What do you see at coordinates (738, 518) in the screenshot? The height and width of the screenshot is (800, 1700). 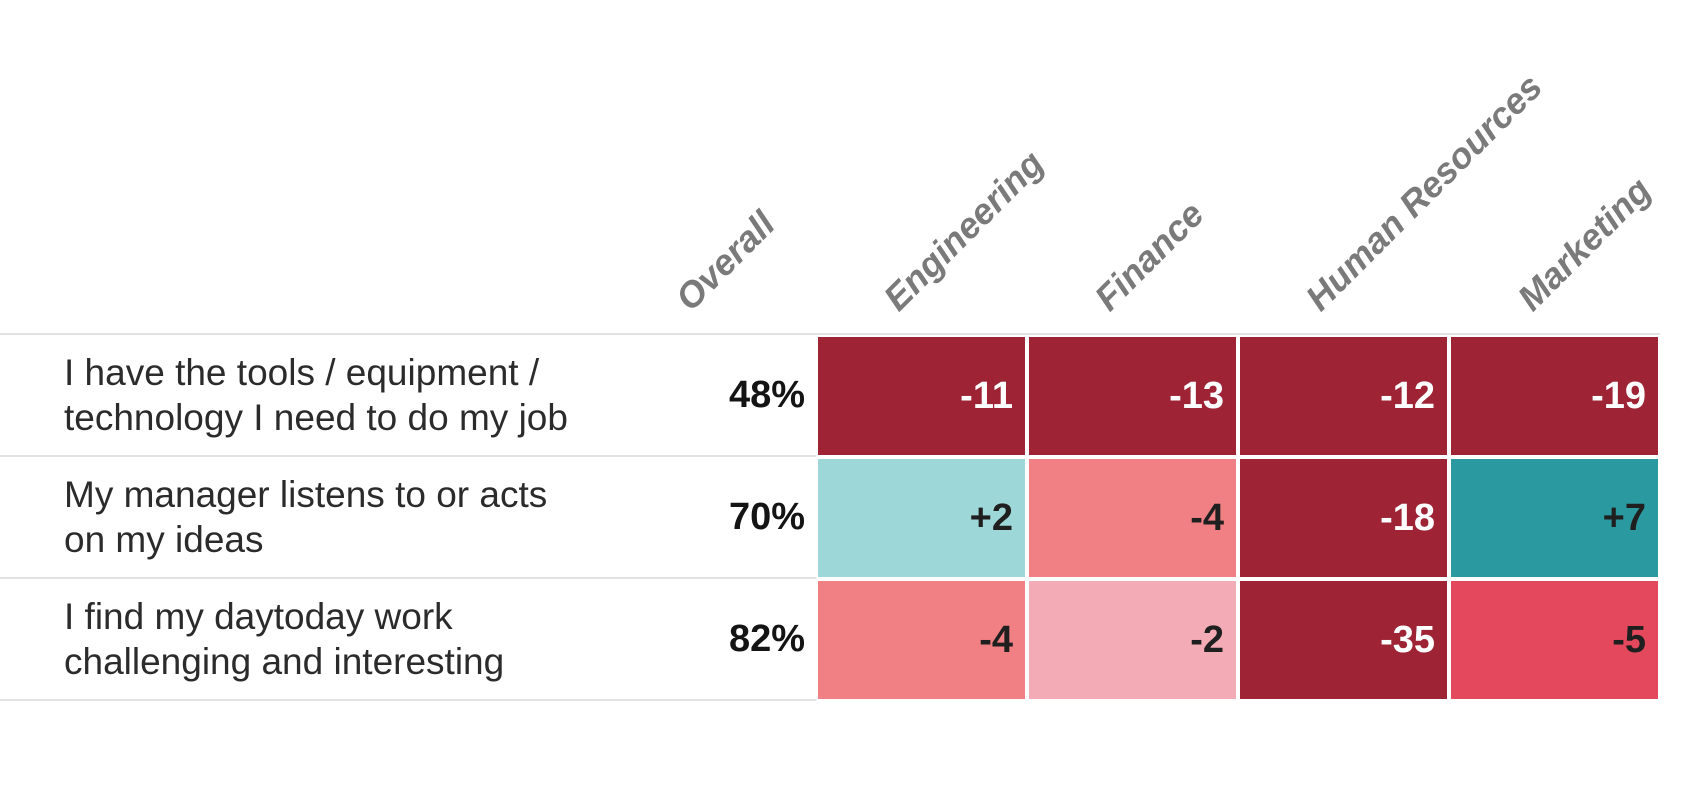 I see `overall-value: 70%` at bounding box center [738, 518].